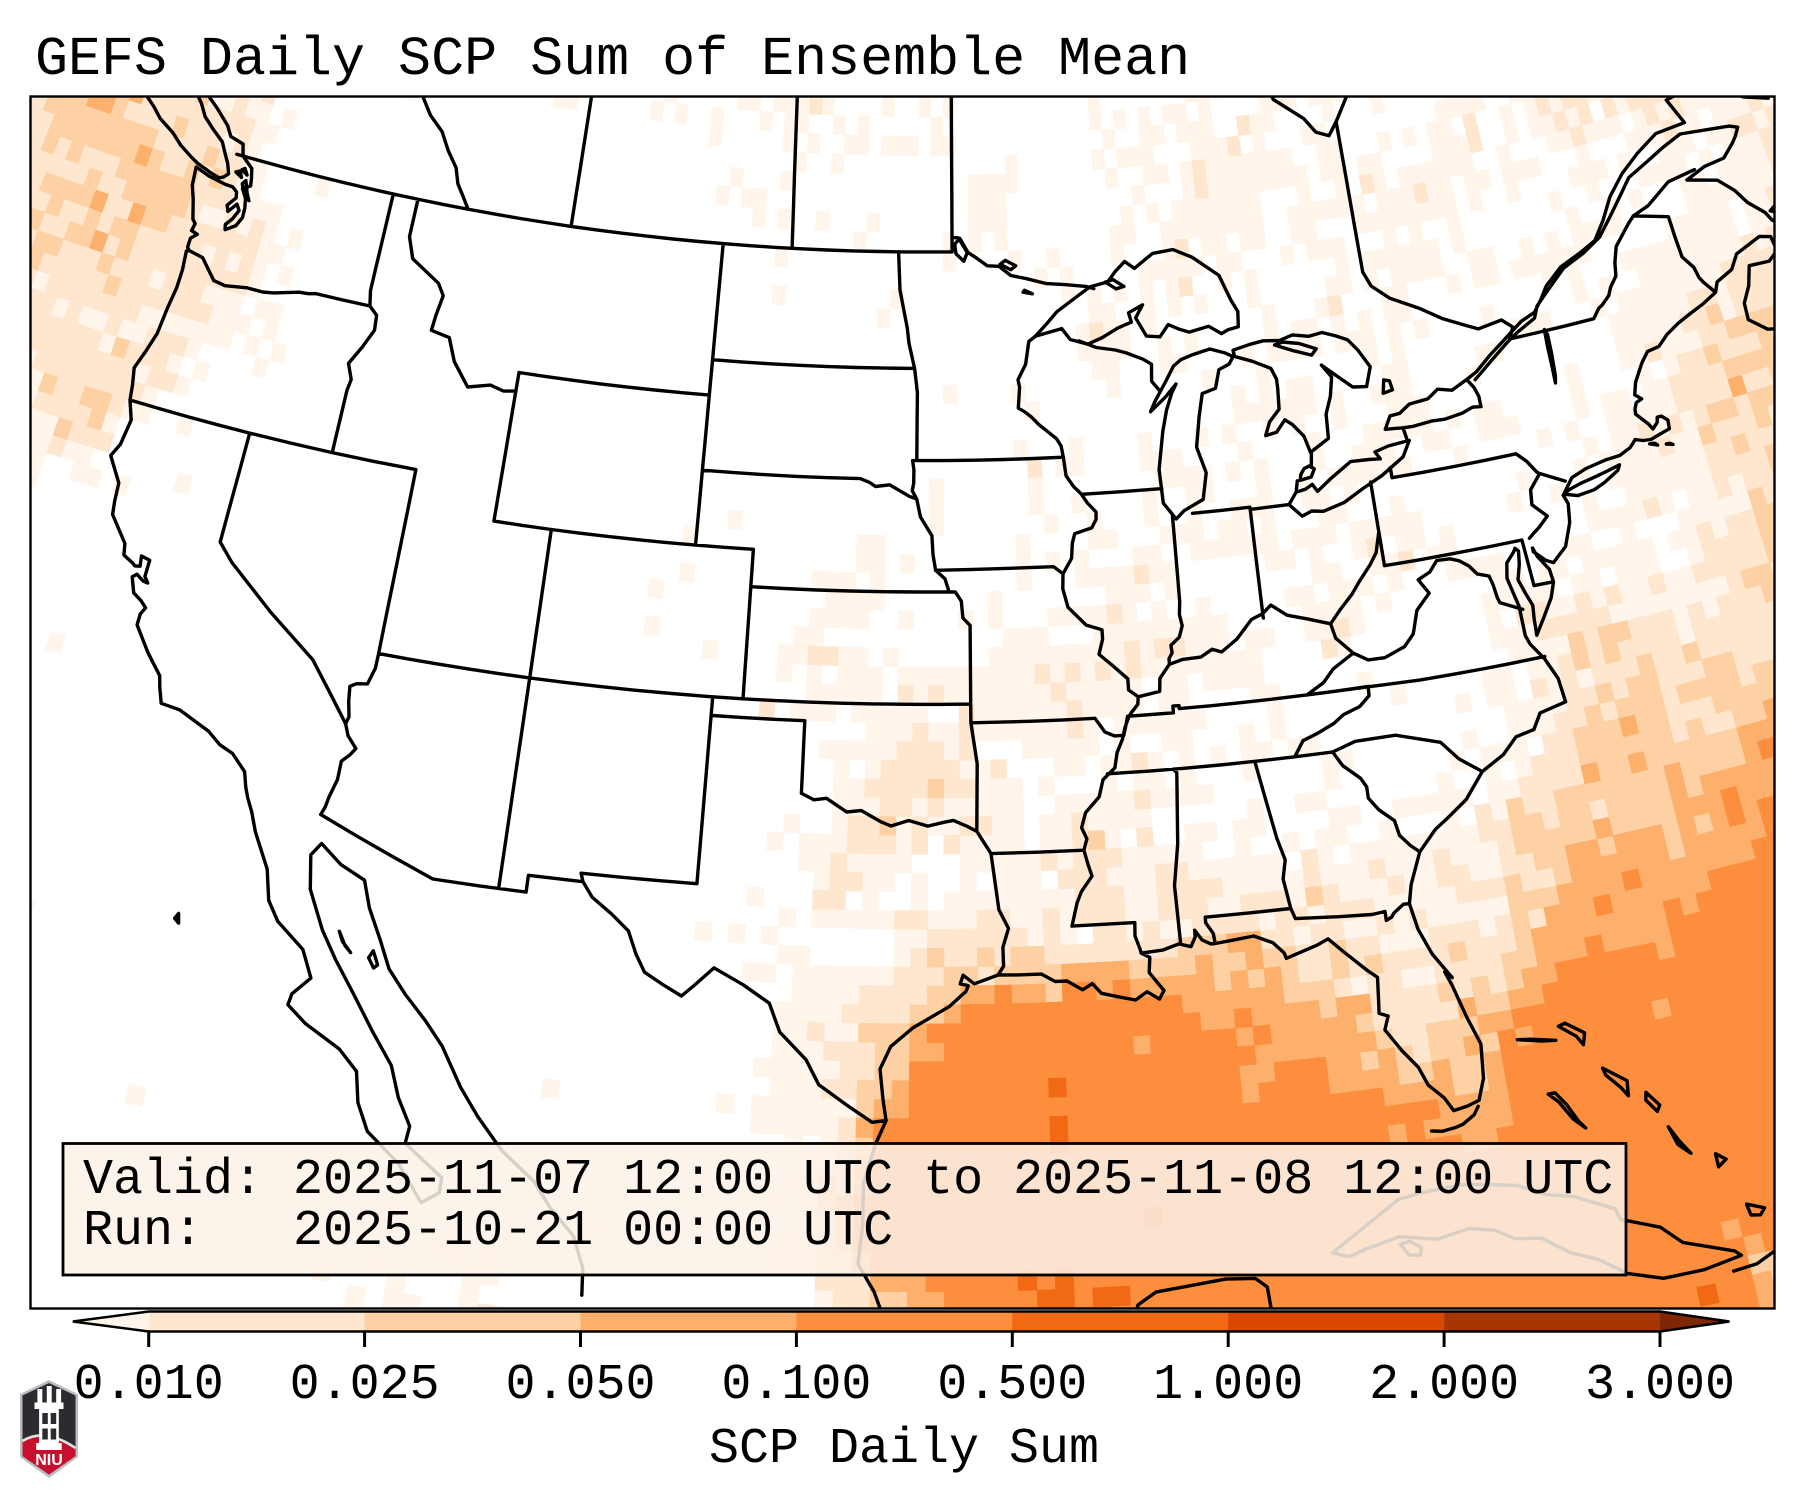 This screenshot has height=1500, width=1803. I want to click on svg-text: 0.010, so click(149, 1385).